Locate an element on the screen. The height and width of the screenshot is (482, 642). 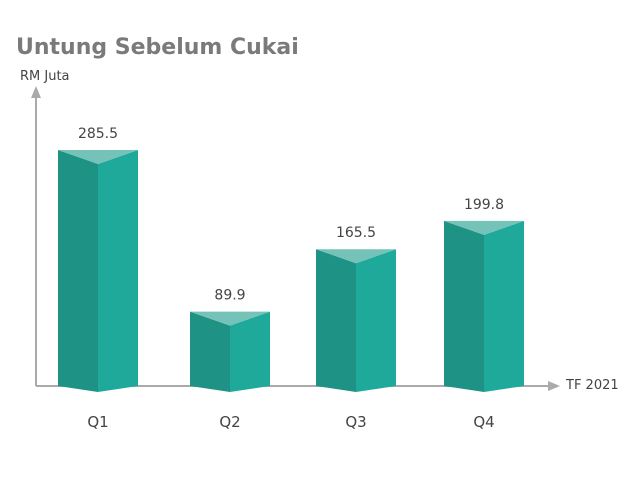
category-label-q2: Q2 is located at coordinates (229, 422).